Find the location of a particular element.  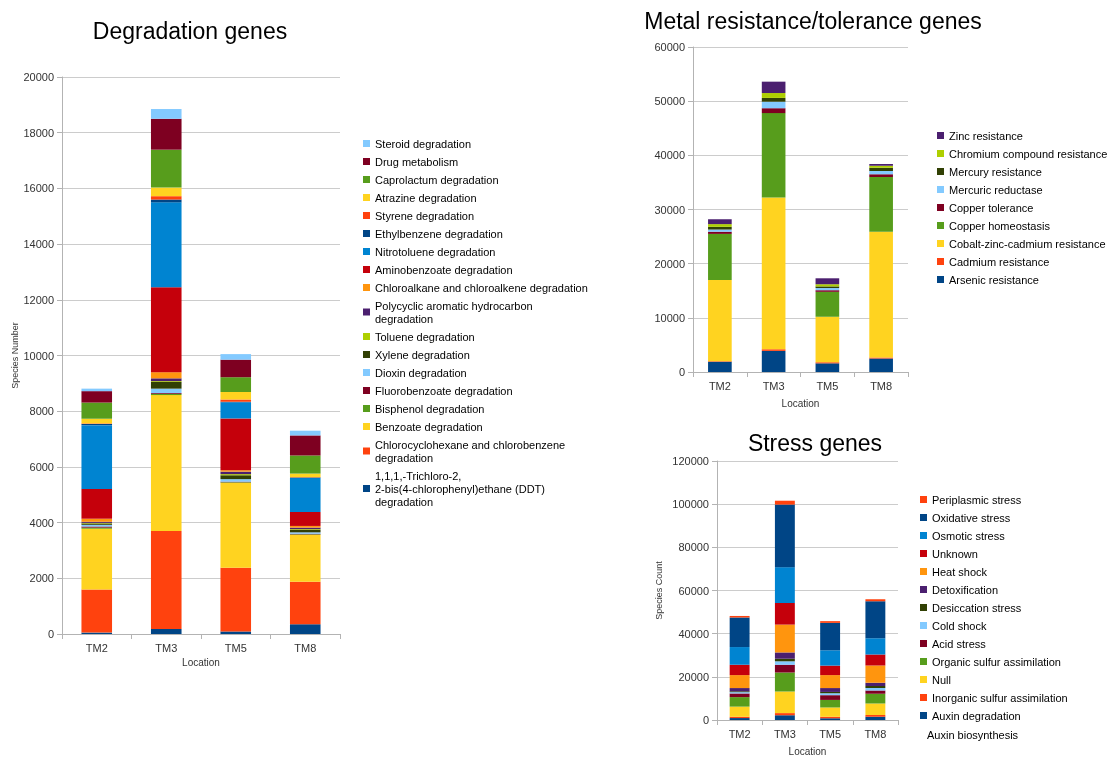

y-tick-label: 30000 is located at coordinates (669, 209).